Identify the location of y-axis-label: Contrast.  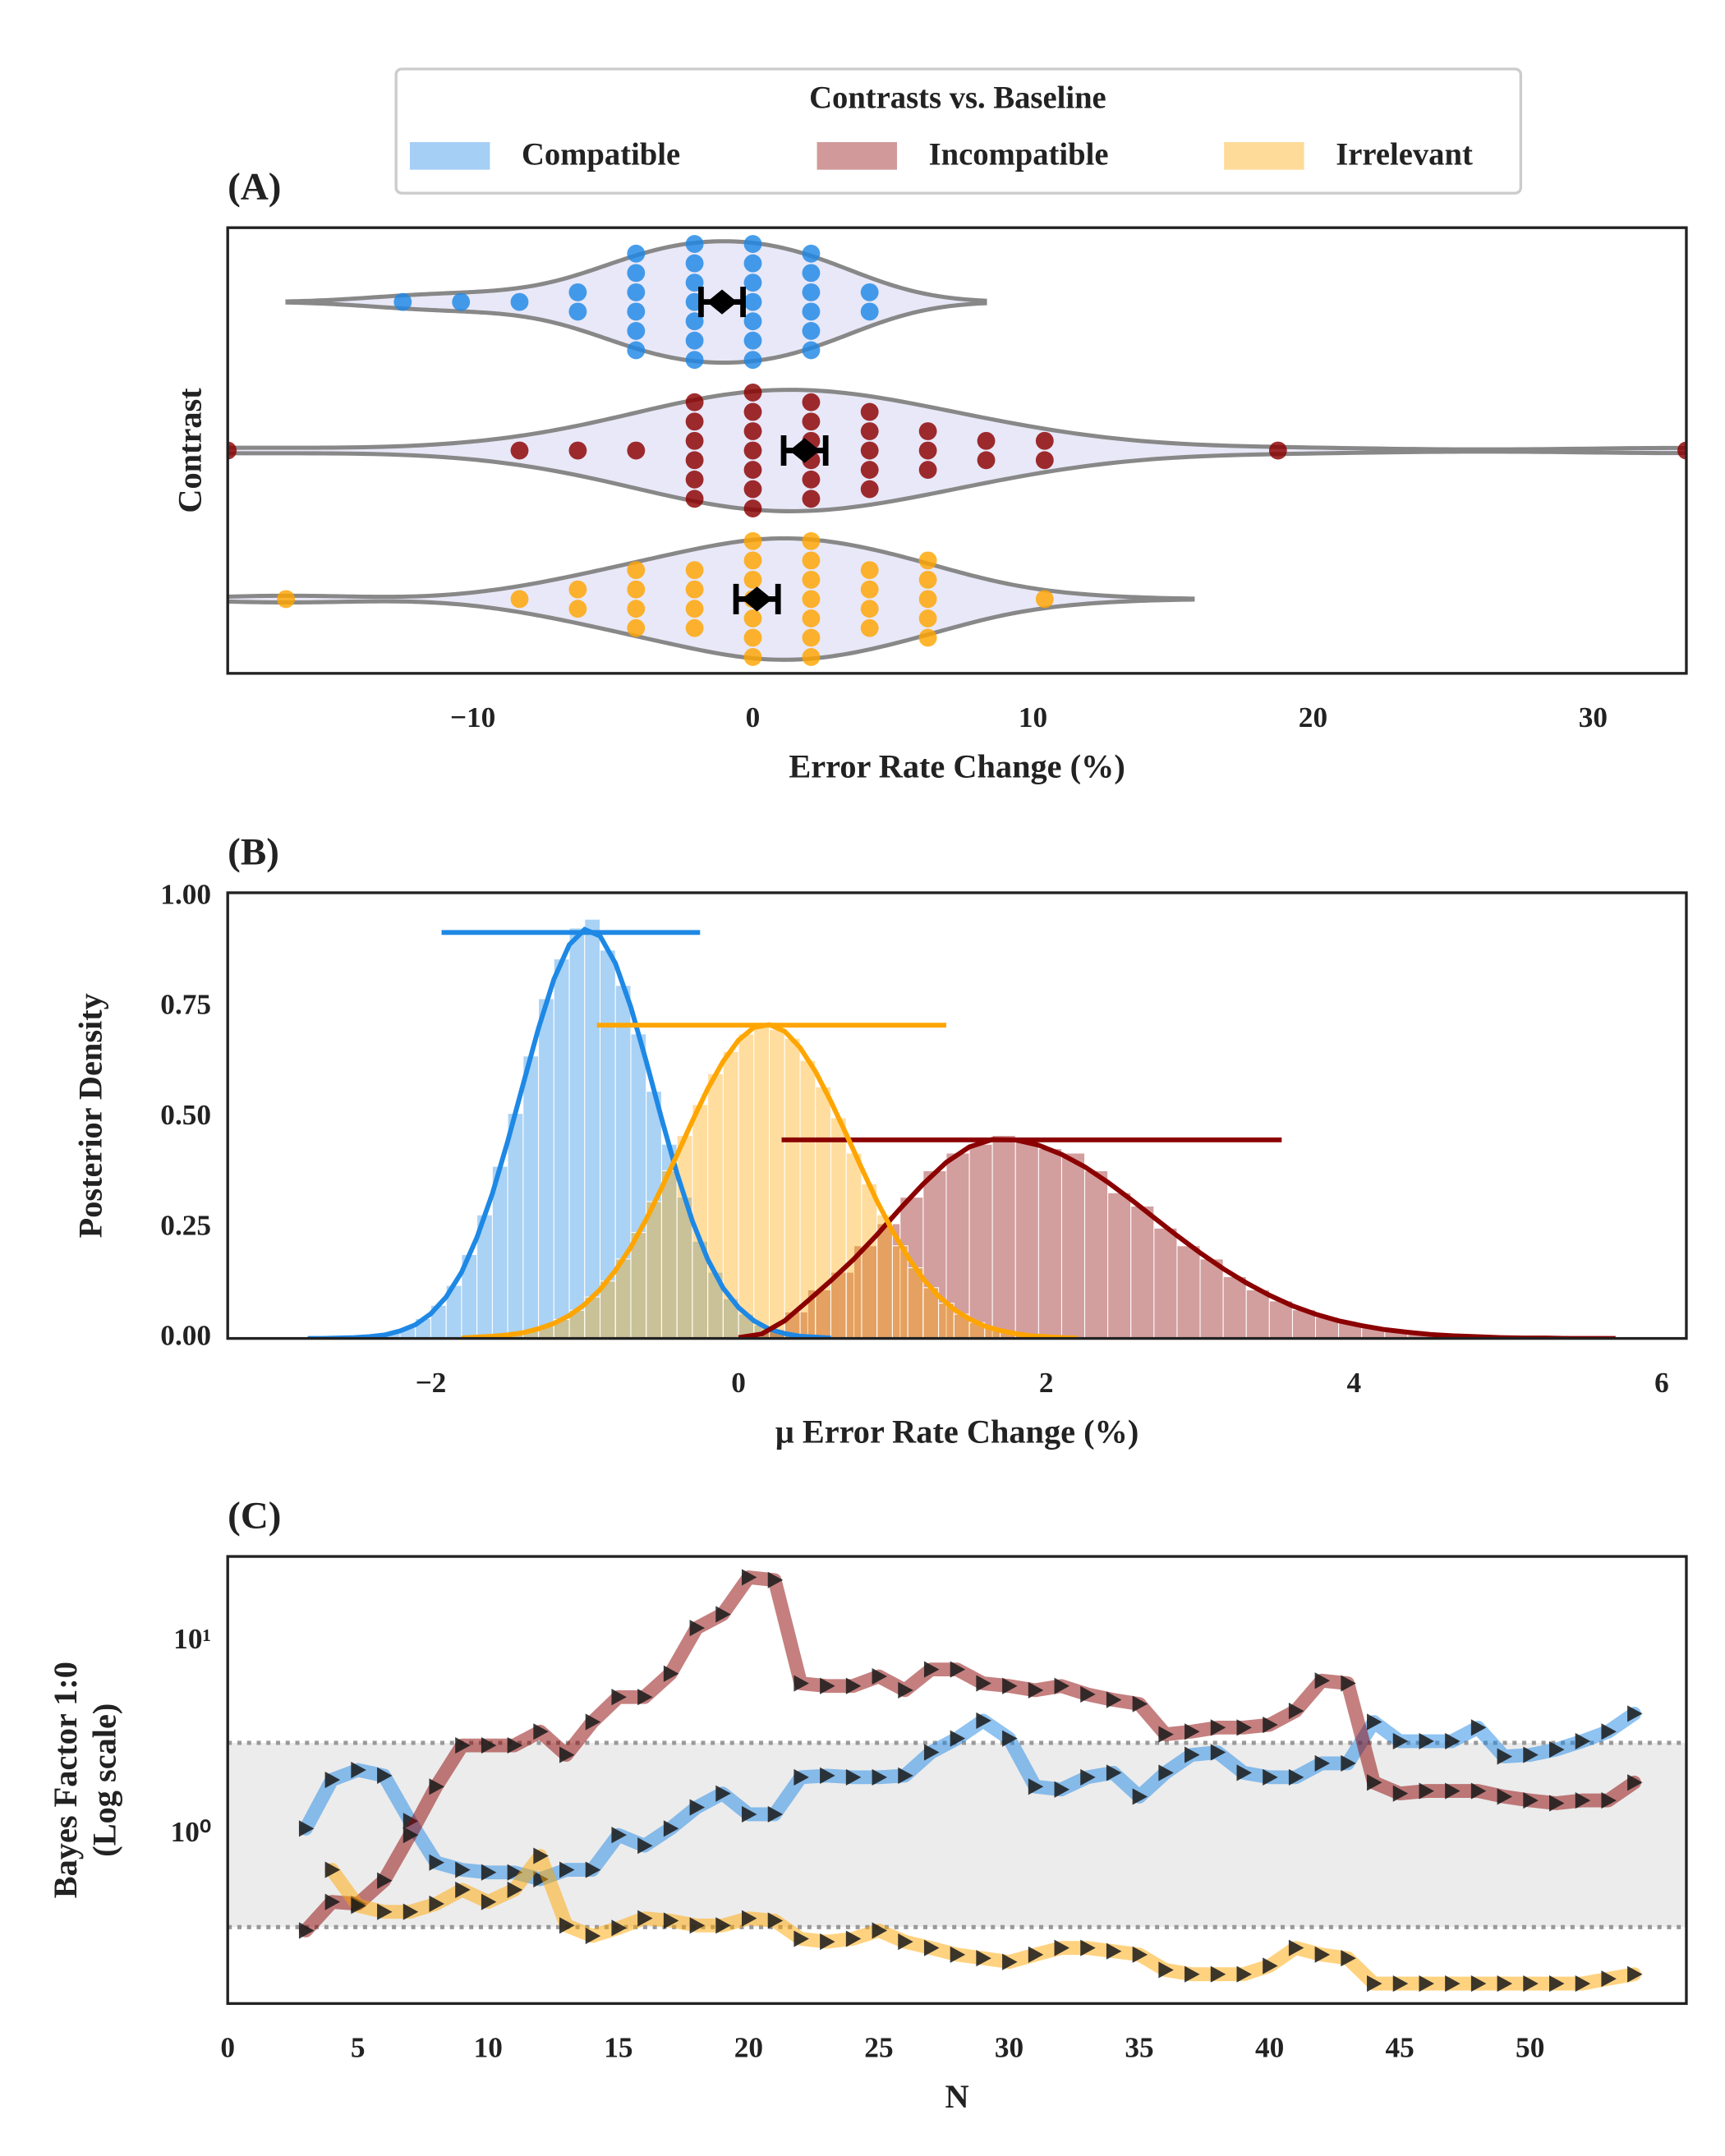
(189, 450).